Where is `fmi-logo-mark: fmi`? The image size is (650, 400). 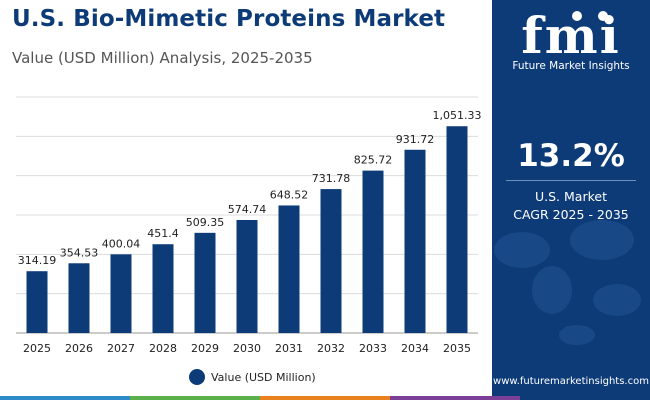 fmi-logo-mark: fmi is located at coordinates (569, 33).